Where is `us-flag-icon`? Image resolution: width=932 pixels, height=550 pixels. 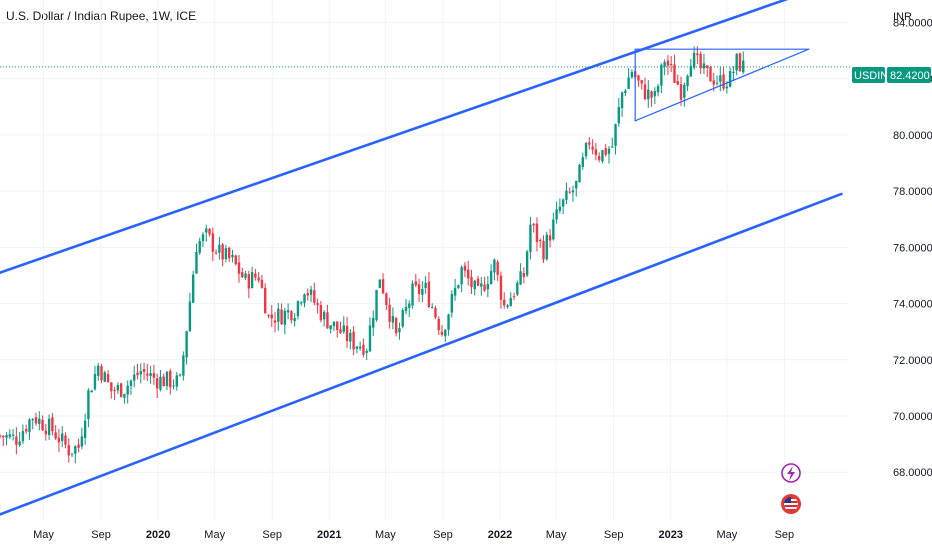
us-flag-icon is located at coordinates (791, 504).